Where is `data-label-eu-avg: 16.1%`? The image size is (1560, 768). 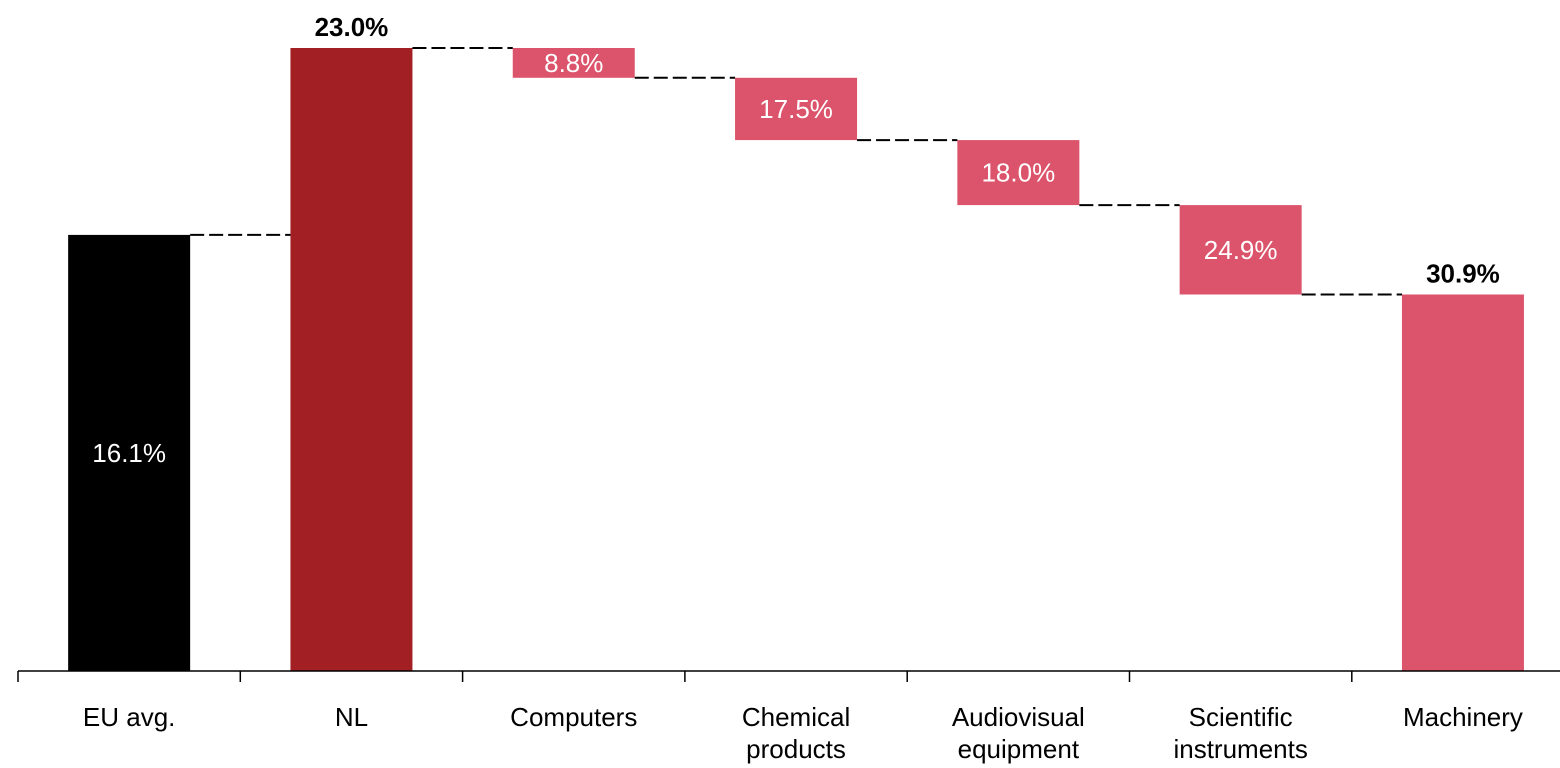
data-label-eu-avg: 16.1% is located at coordinates (129, 453).